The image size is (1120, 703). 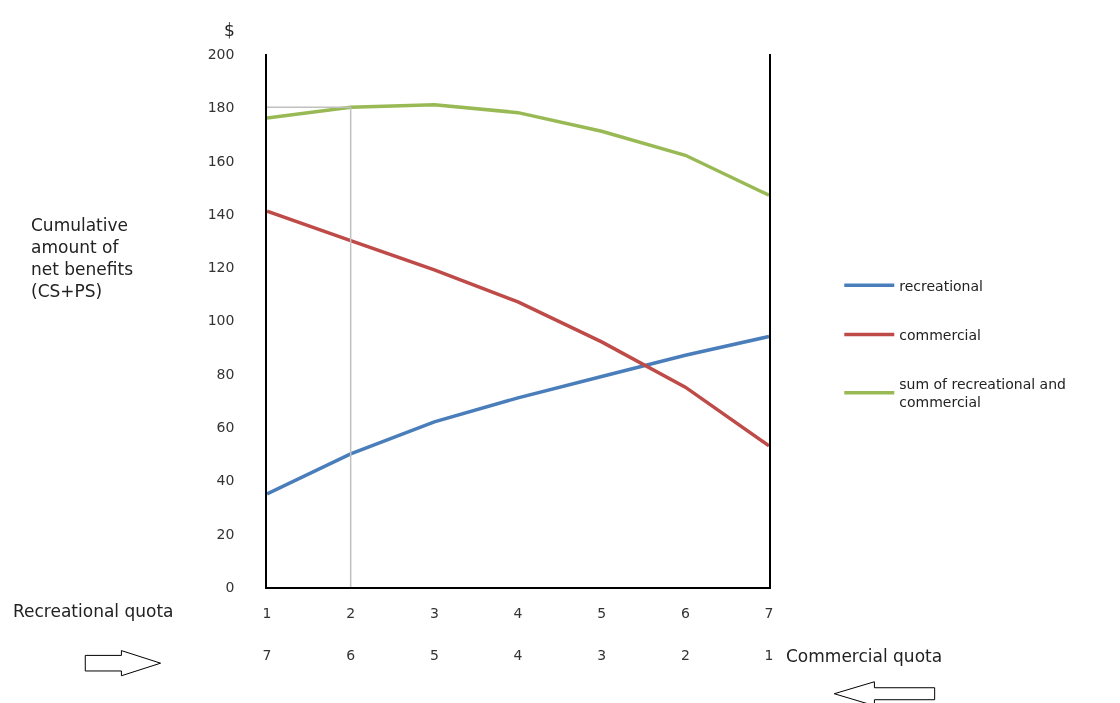 I want to click on y-tick-label: 0, so click(x=230, y=587).